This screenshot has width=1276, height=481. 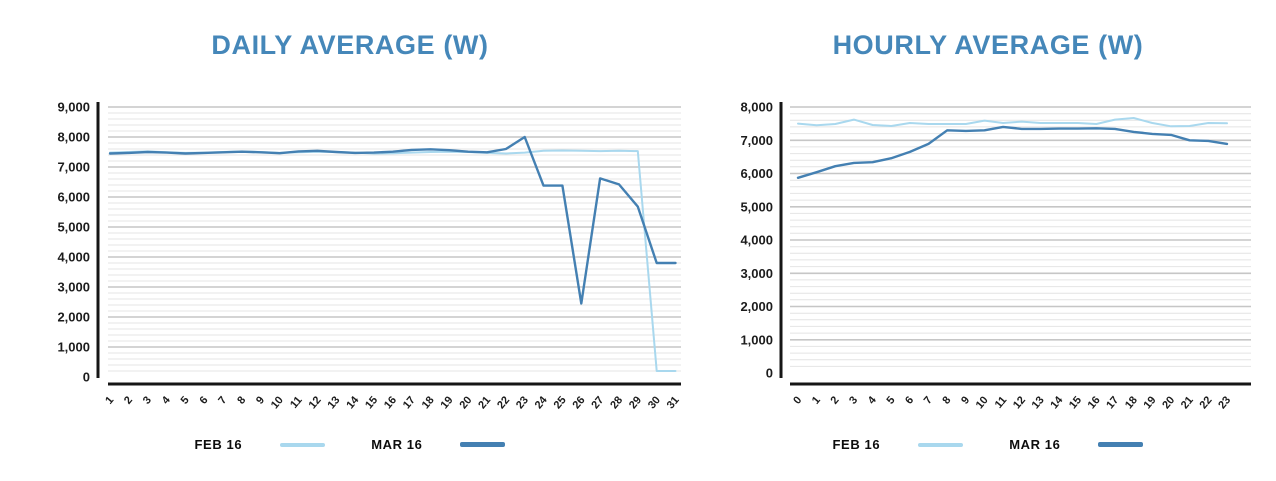 I want to click on x-axis-tick-label: 31, so click(x=673, y=402).